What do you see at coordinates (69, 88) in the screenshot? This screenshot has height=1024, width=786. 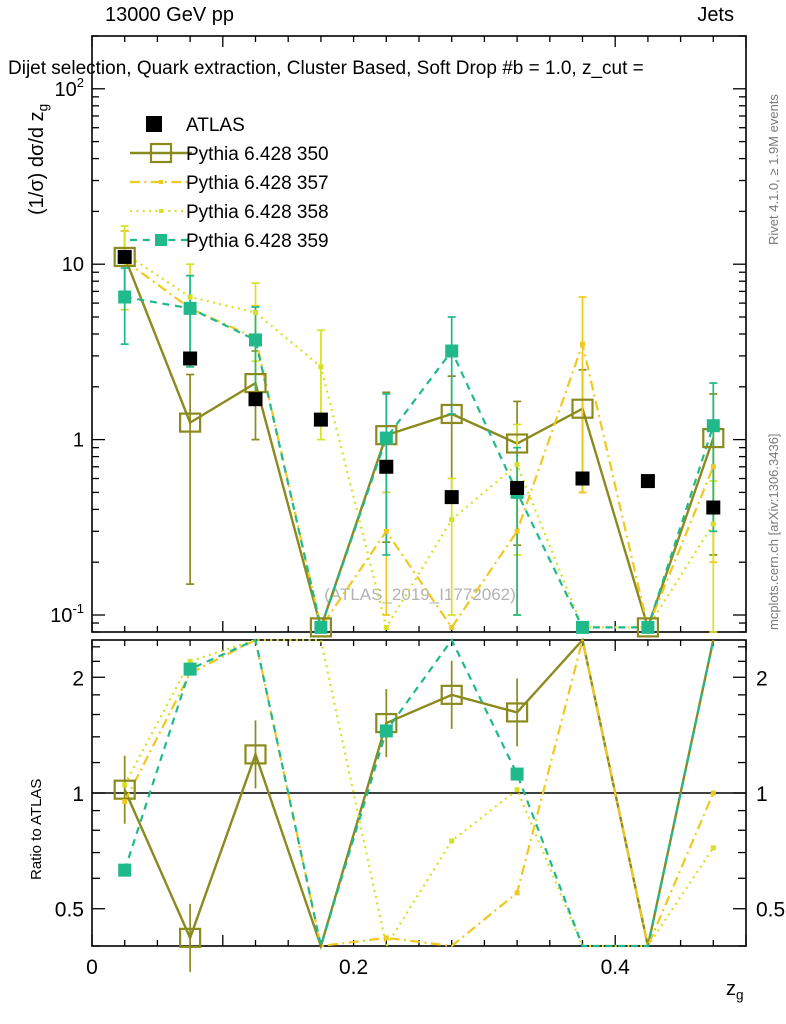 I see `y-tick-label-main: 10²` at bounding box center [69, 88].